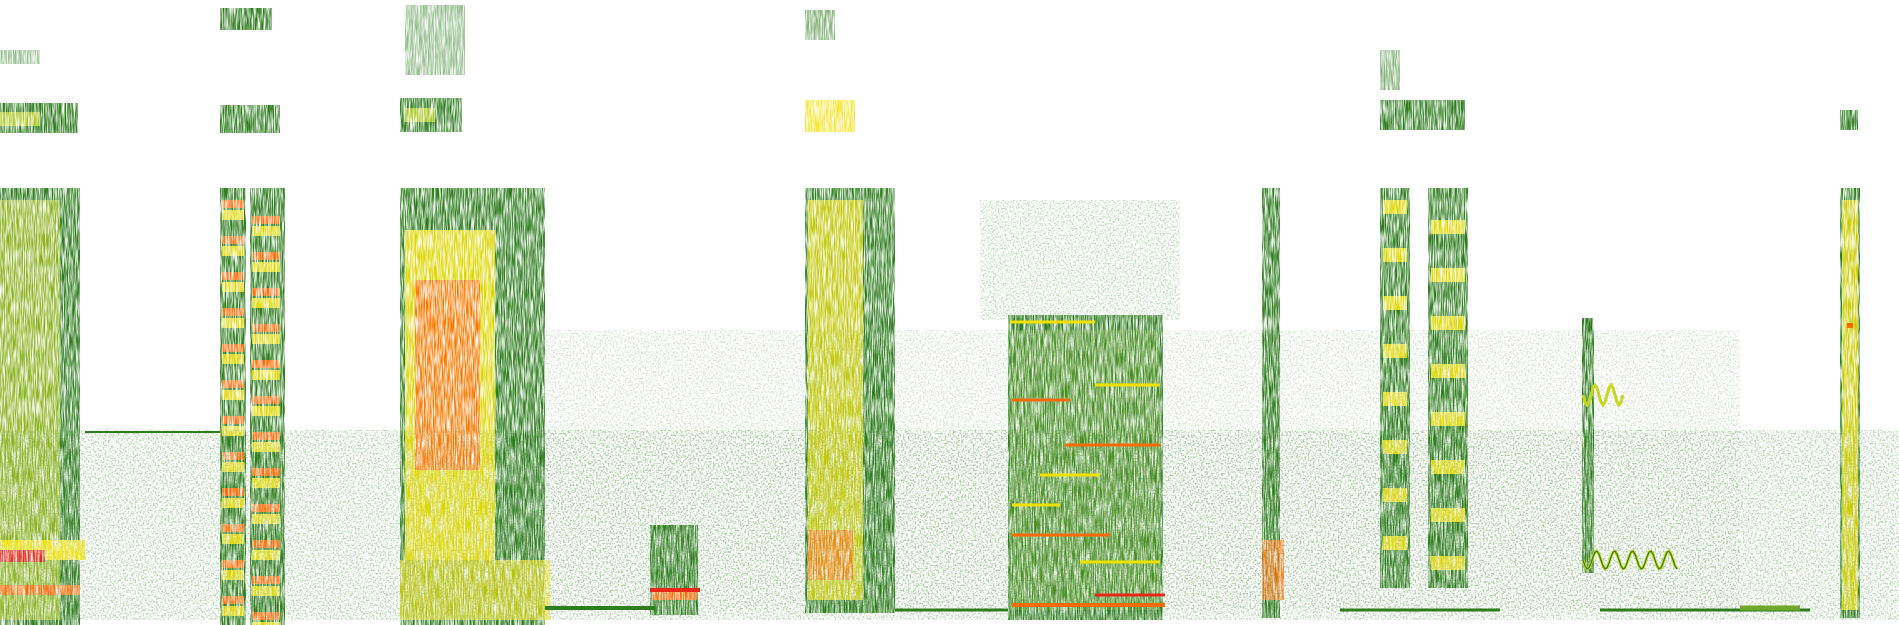 This screenshot has width=1899, height=625. I want to click on event-1-hot-low, so click(40, 590).